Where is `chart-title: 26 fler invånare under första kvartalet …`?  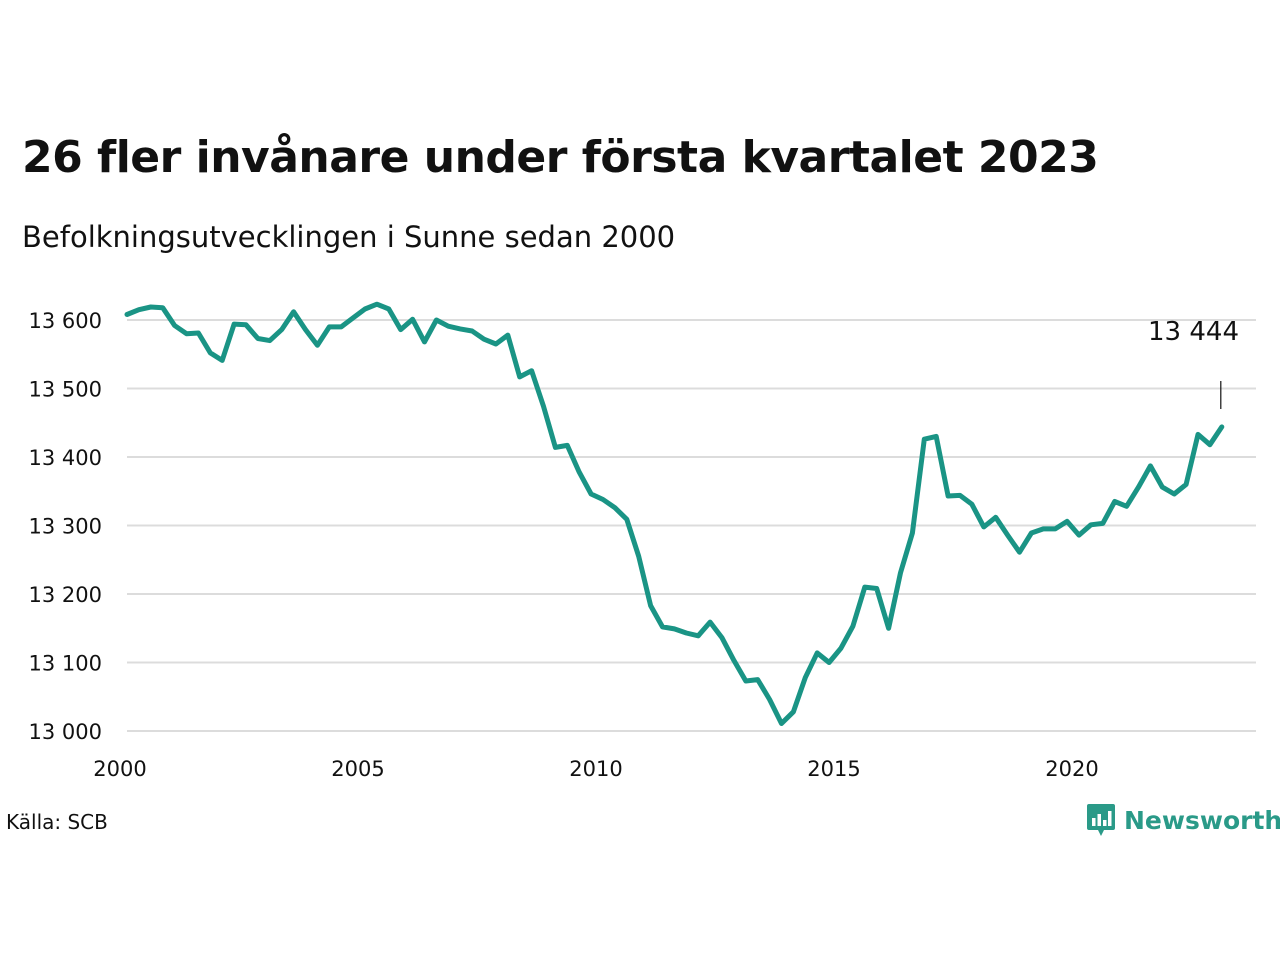
chart-title: 26 fler invånare under första kvartalet … is located at coordinates (560, 157).